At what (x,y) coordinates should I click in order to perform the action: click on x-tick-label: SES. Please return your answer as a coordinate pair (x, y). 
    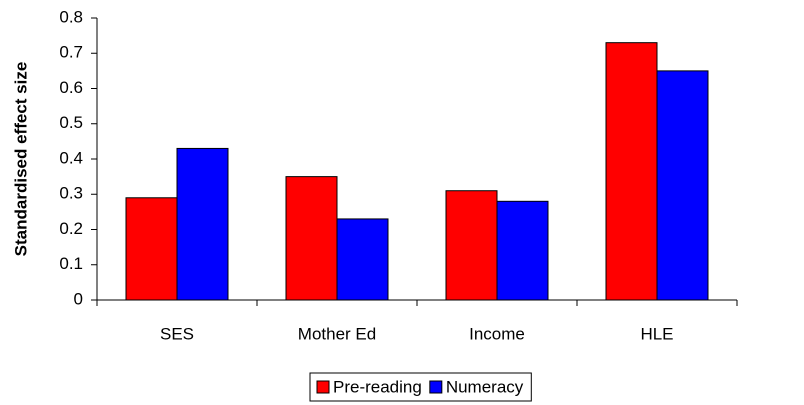
    Looking at the image, I should click on (177, 333).